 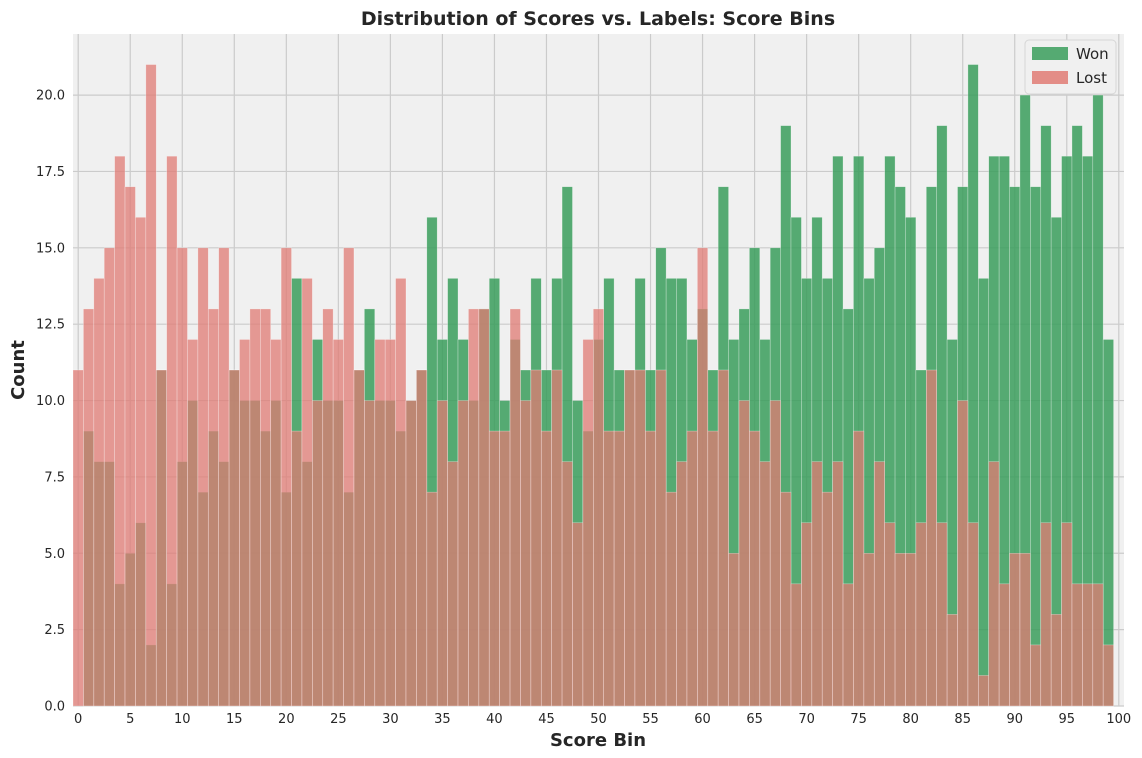 I want to click on y-axis-title: Count, so click(x=18, y=370).